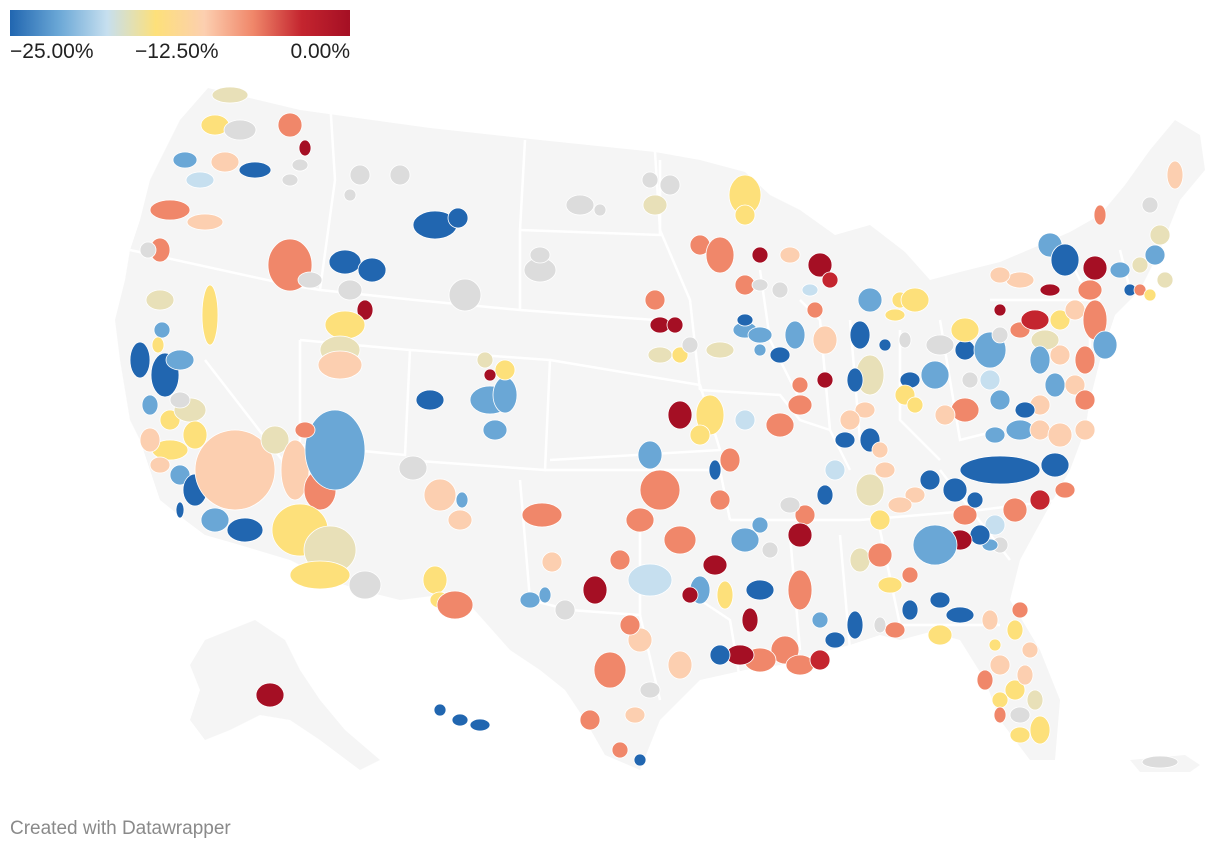  I want to click on color-legend: −25.00% −12.50% 0.00%, so click(180, 38).